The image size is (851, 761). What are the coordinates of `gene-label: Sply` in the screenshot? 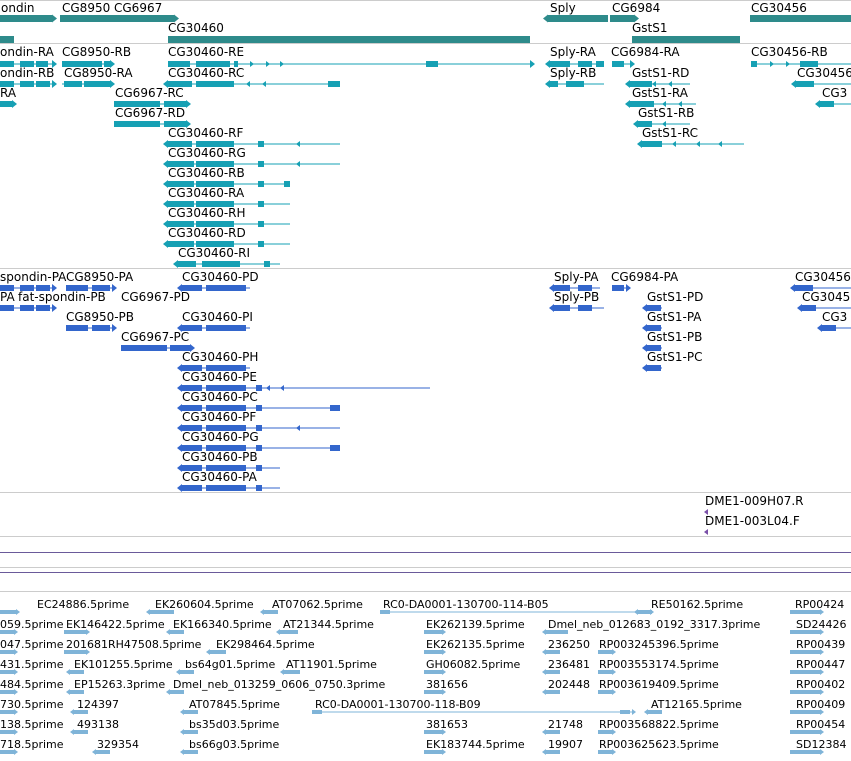 It's located at (563, 8).